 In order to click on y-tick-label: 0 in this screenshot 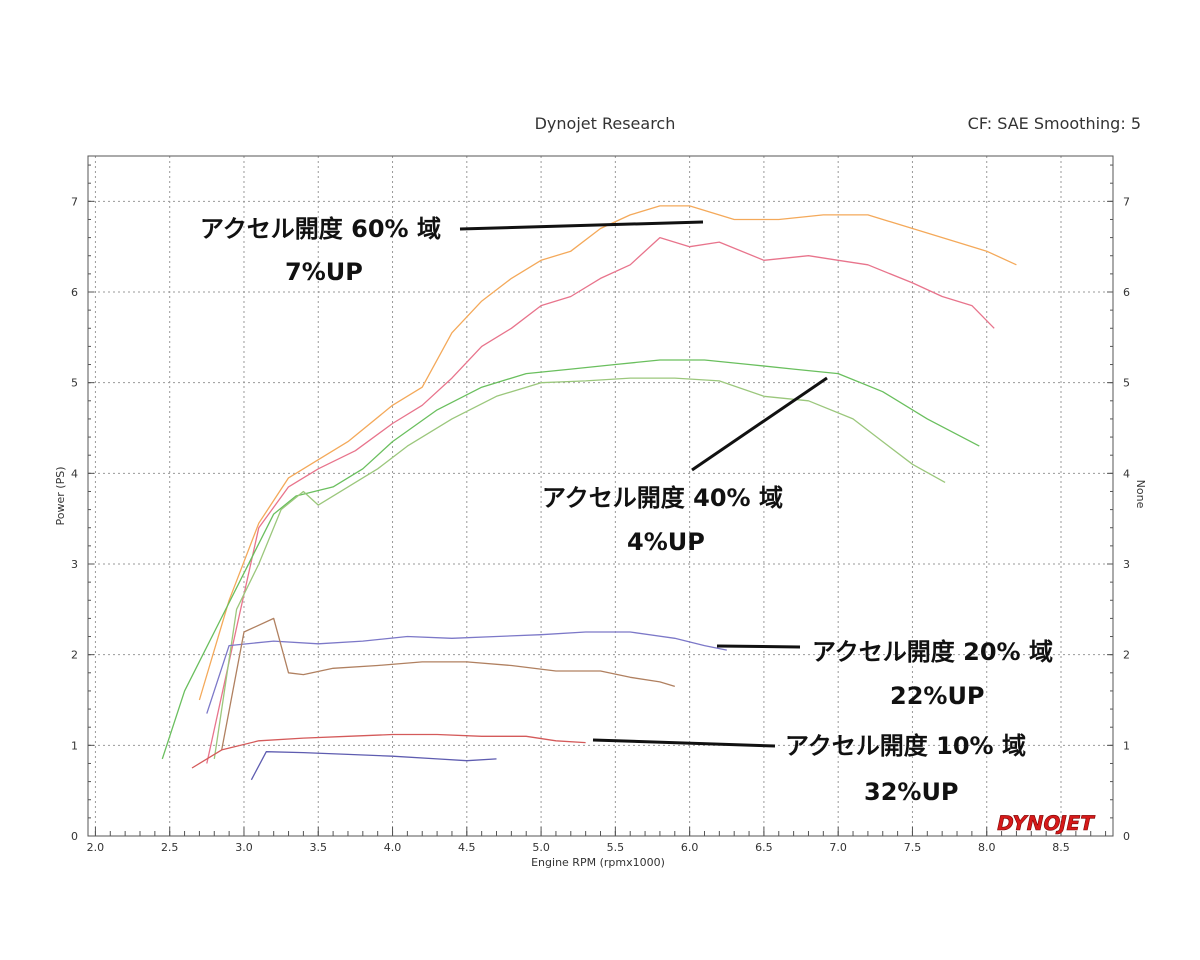, I will do `click(74, 836)`.